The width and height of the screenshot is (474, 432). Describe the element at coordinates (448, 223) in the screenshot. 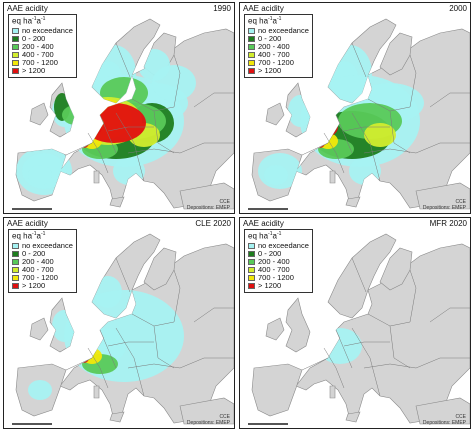

I see `panel-scenario-label: MFR 2020` at that location.